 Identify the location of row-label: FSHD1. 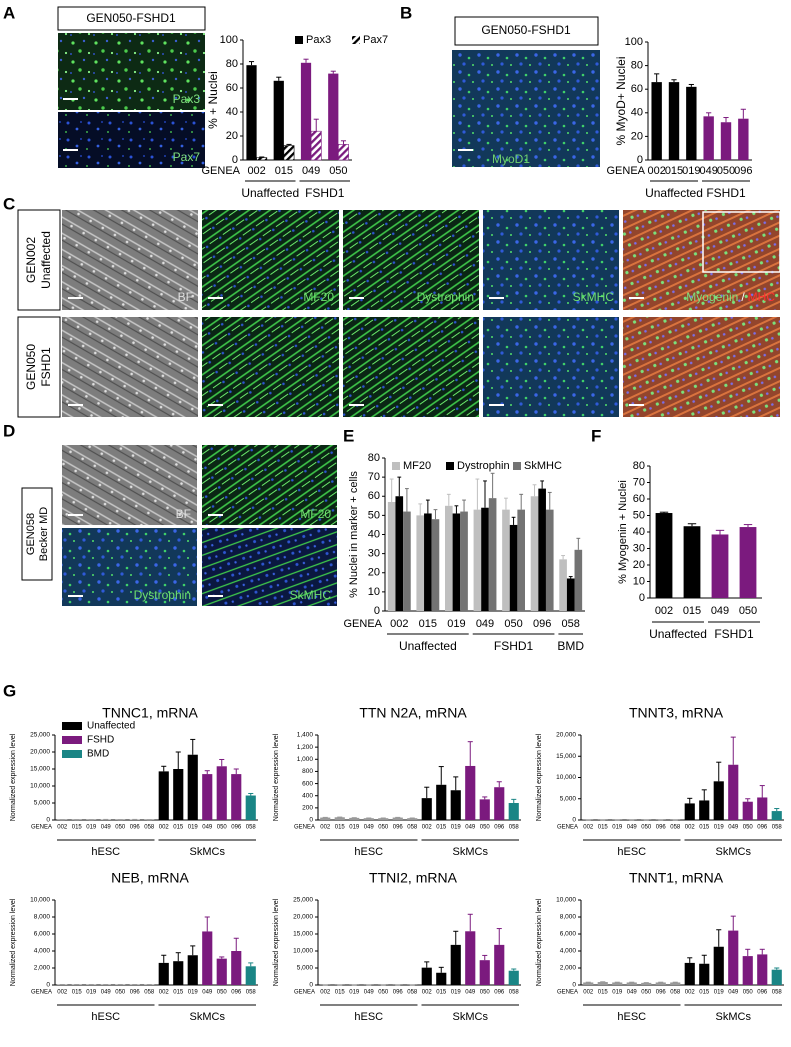
(46, 367).